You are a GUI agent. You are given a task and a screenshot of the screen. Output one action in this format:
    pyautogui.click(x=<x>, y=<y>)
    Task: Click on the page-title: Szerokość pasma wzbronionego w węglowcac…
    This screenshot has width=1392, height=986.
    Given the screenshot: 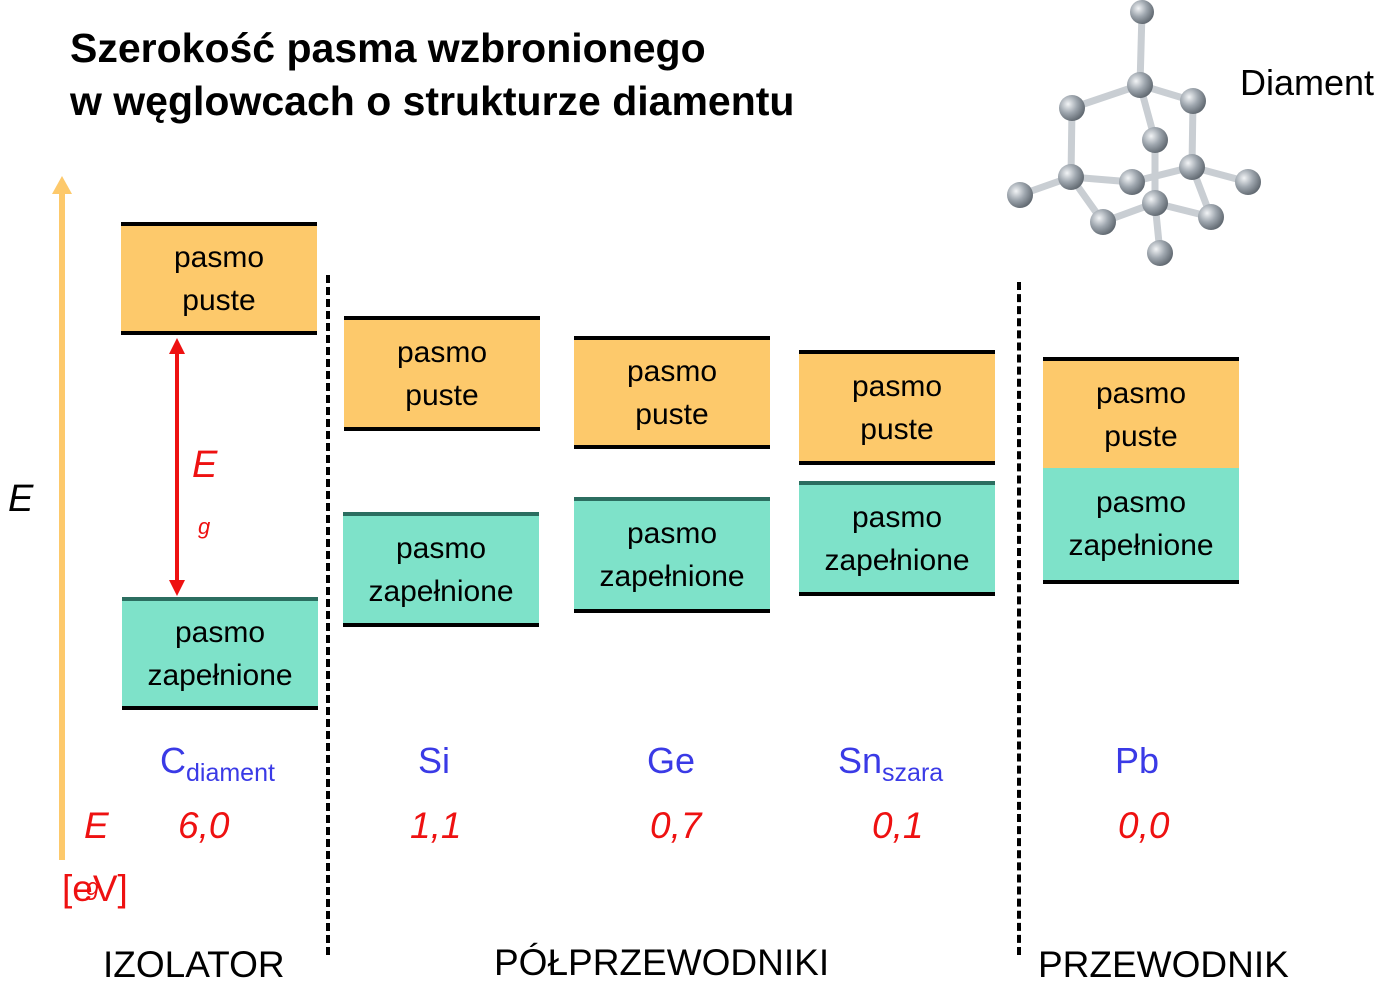 What is the action you would take?
    pyautogui.click(x=432, y=75)
    